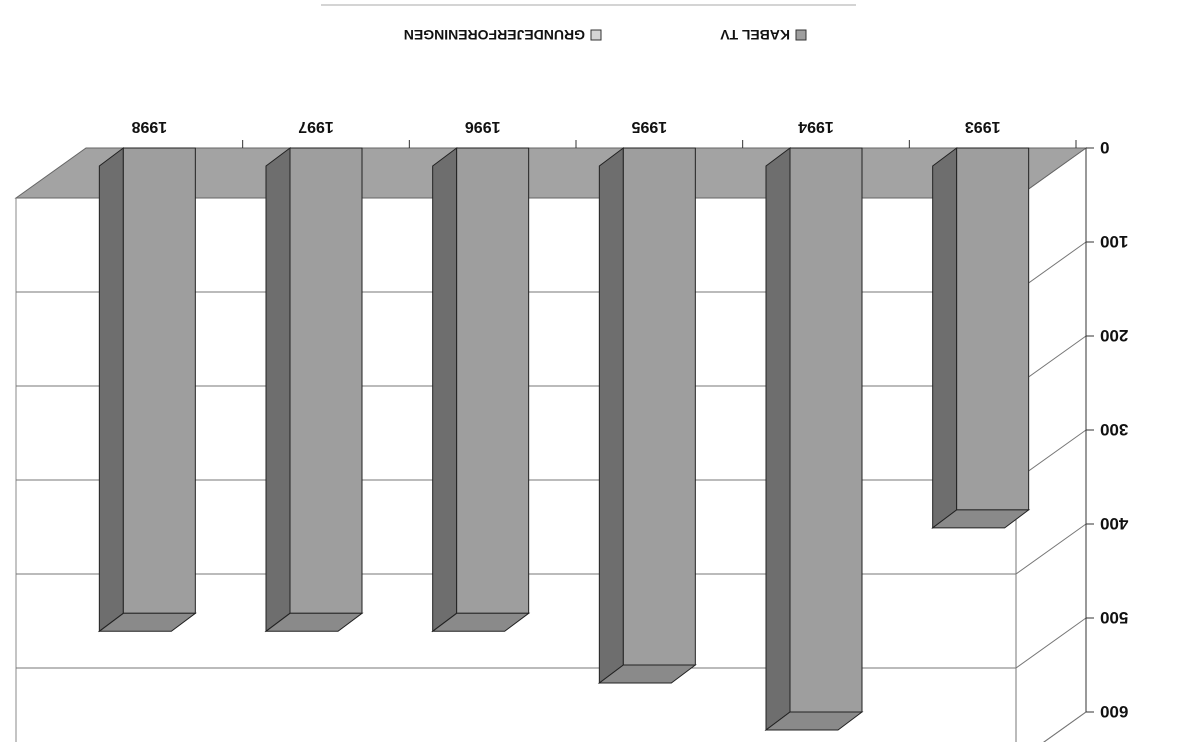 The image size is (1201, 747). I want to click on y-tick-label: 0, so click(1104, 147).